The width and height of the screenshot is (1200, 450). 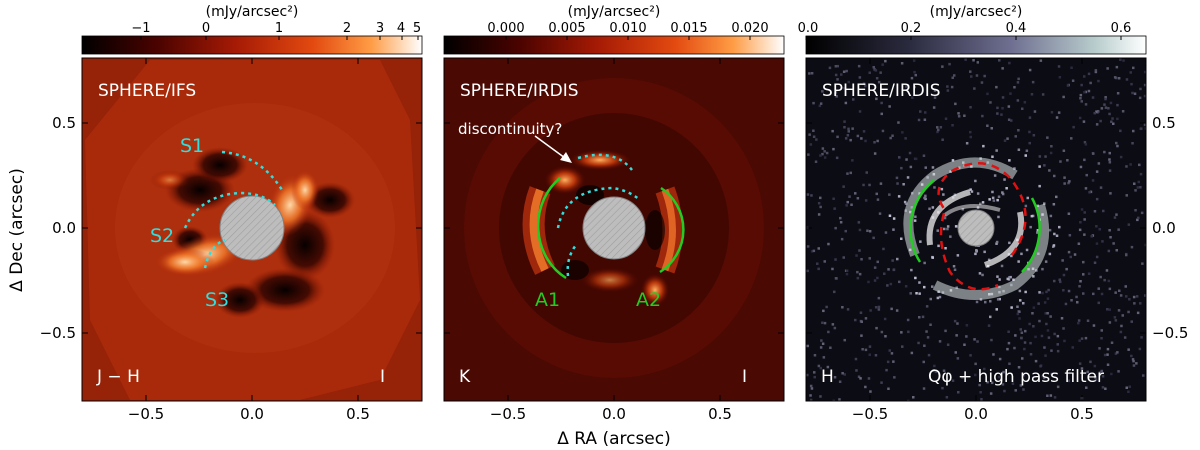 I want to click on y-axis-label: Δ Dec (arcsec), so click(x=17, y=230).